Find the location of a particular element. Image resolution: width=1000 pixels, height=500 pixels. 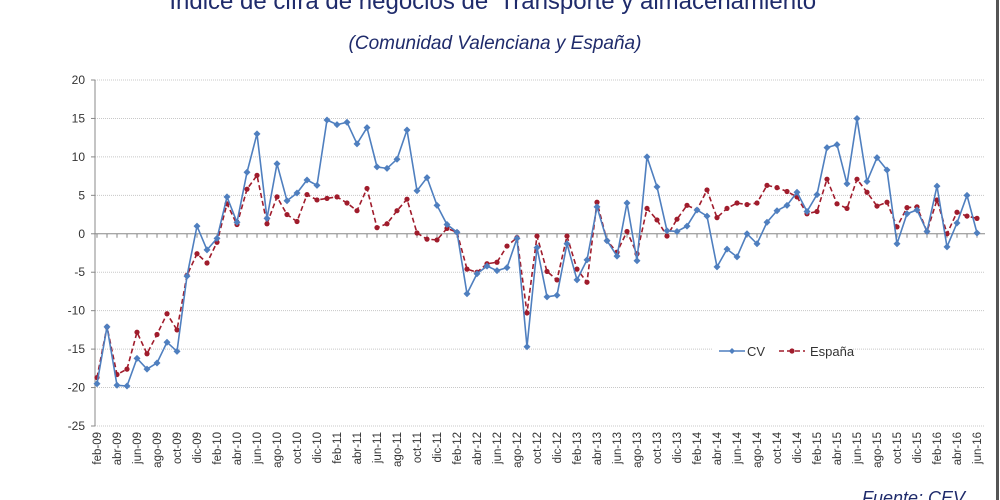

x-tick-label: dic-15 is located at coordinates (918, 447).